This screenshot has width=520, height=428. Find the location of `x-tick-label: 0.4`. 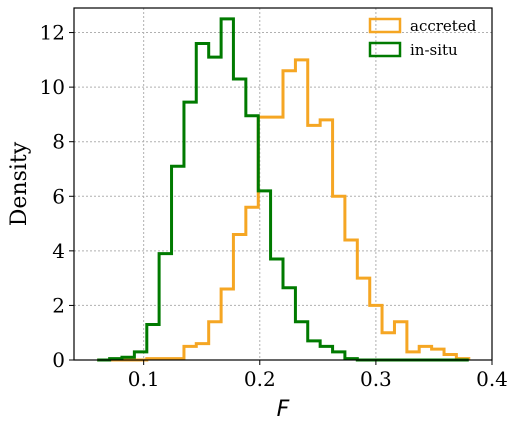

x-tick-label: 0.4 is located at coordinates (492, 379).